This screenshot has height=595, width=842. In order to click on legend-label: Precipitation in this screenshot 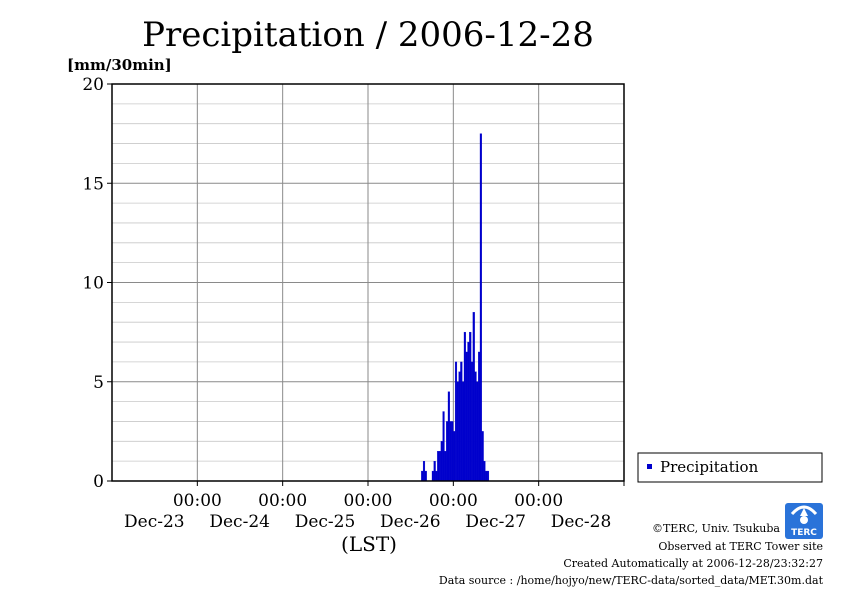, I will do `click(709, 467)`.